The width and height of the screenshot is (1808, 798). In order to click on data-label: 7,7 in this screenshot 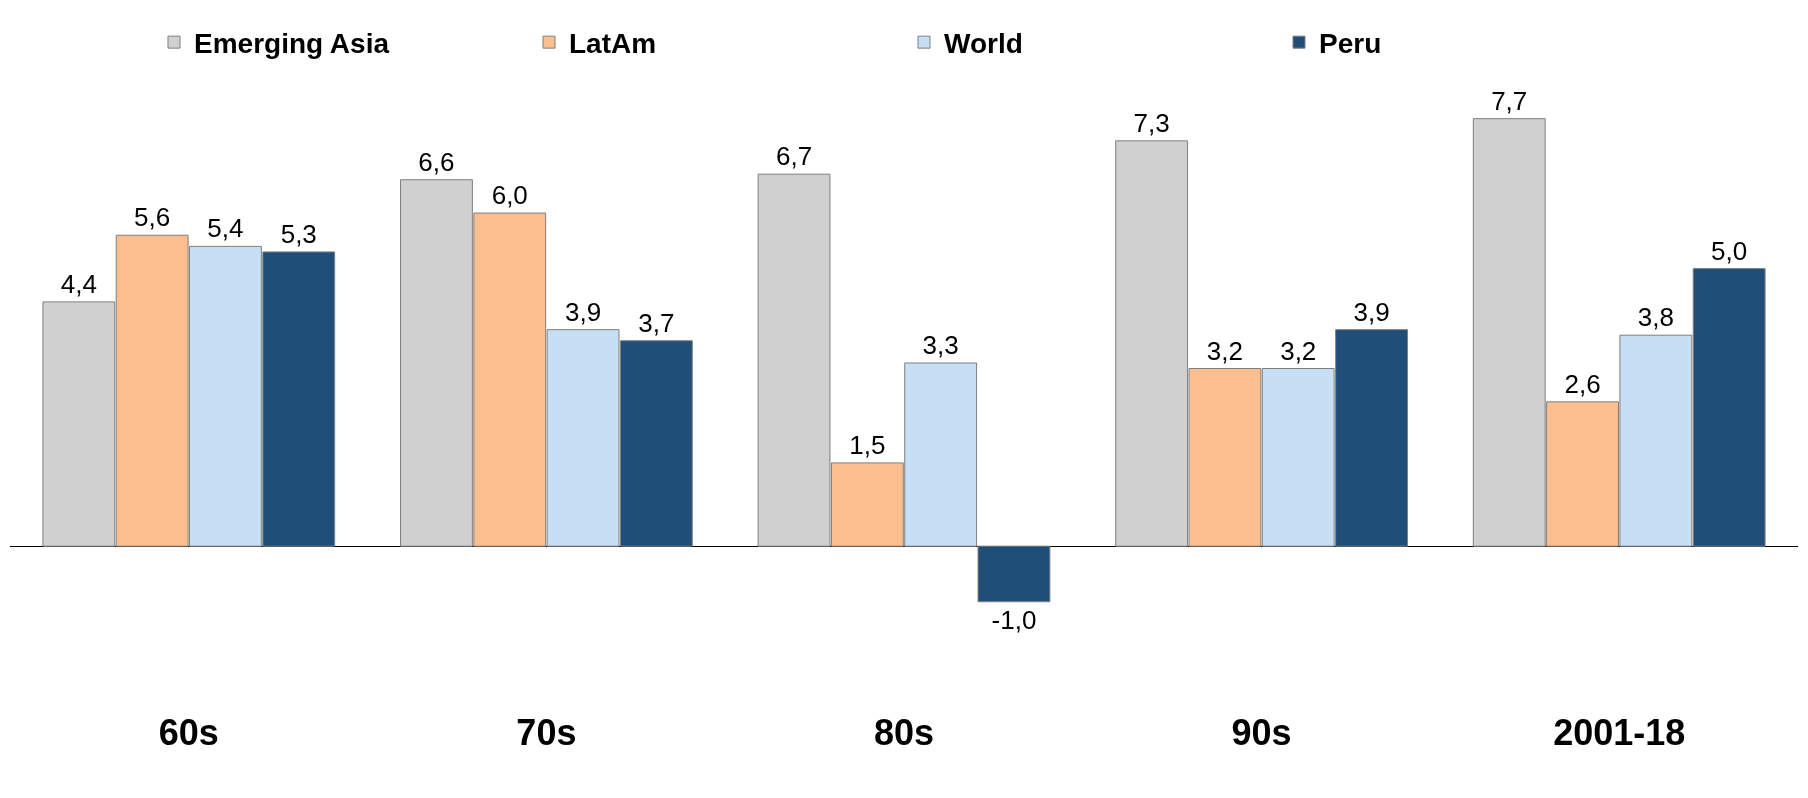, I will do `click(1509, 100)`.